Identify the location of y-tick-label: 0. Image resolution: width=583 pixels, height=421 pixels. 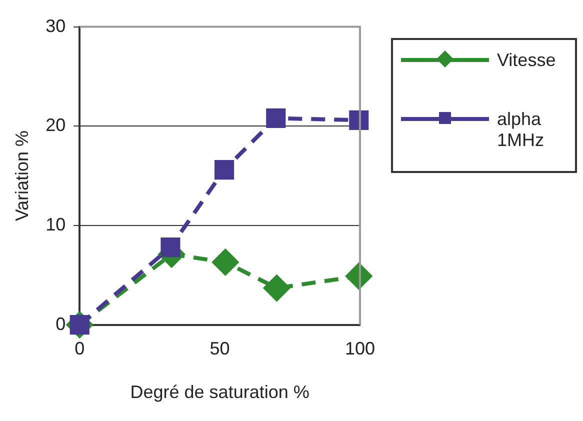
(61, 324).